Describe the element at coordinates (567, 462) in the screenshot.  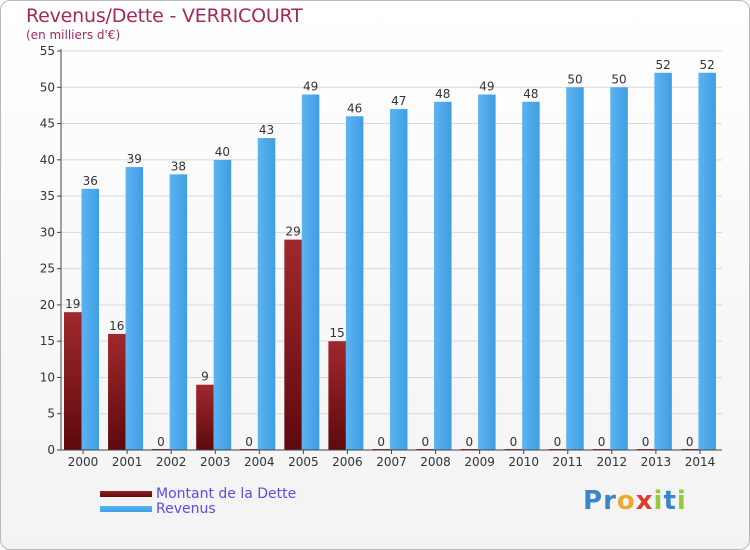
I see `x-tick-label: 2011` at that location.